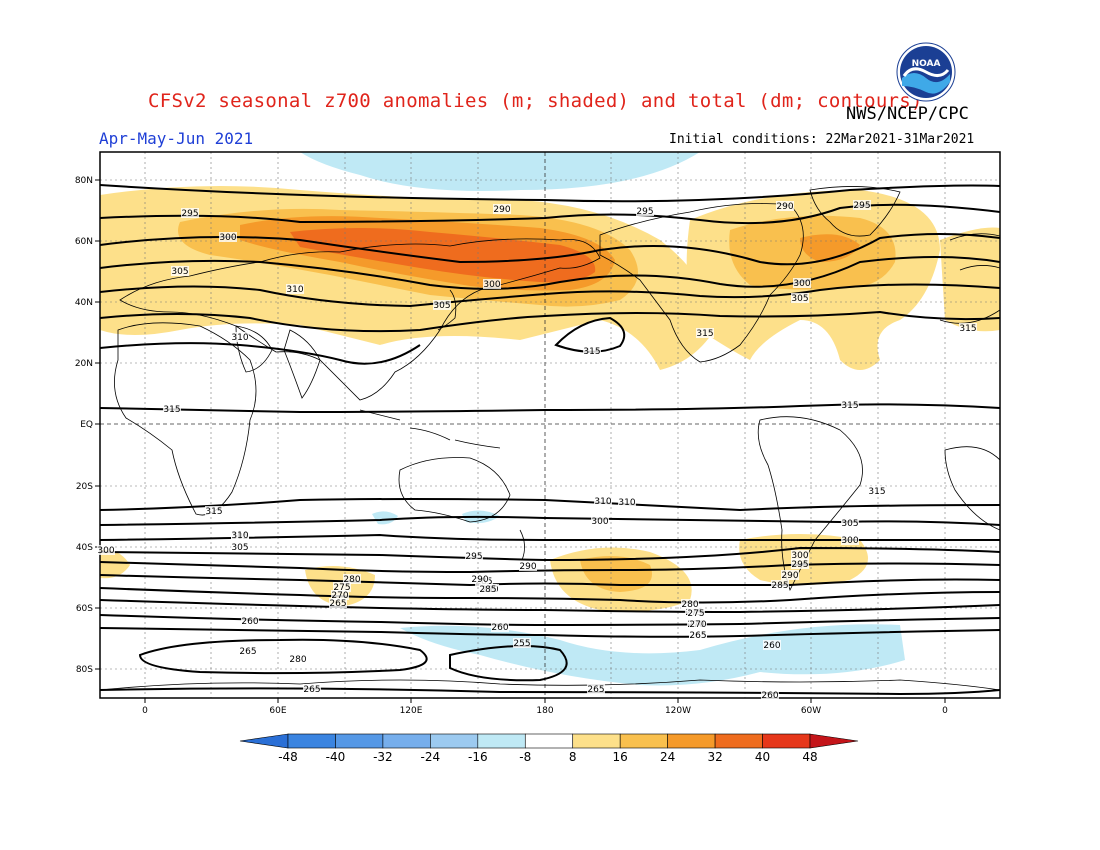 The width and height of the screenshot is (1100, 850). Describe the element at coordinates (809, 757) in the screenshot. I see `colorbar-tick-label: 48` at that location.